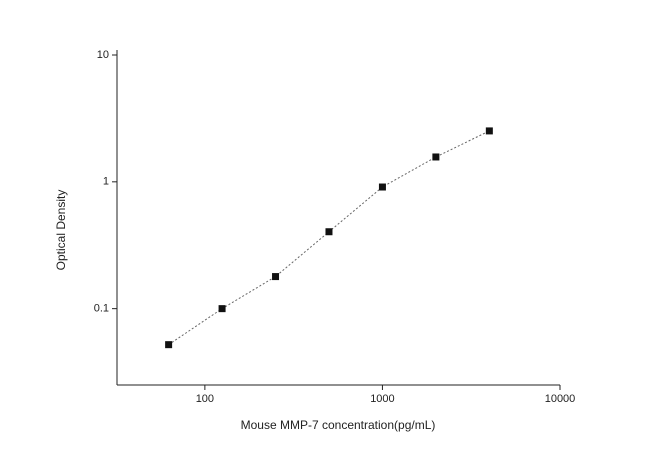  I want to click on x-tick-label: 1000, so click(382, 399).